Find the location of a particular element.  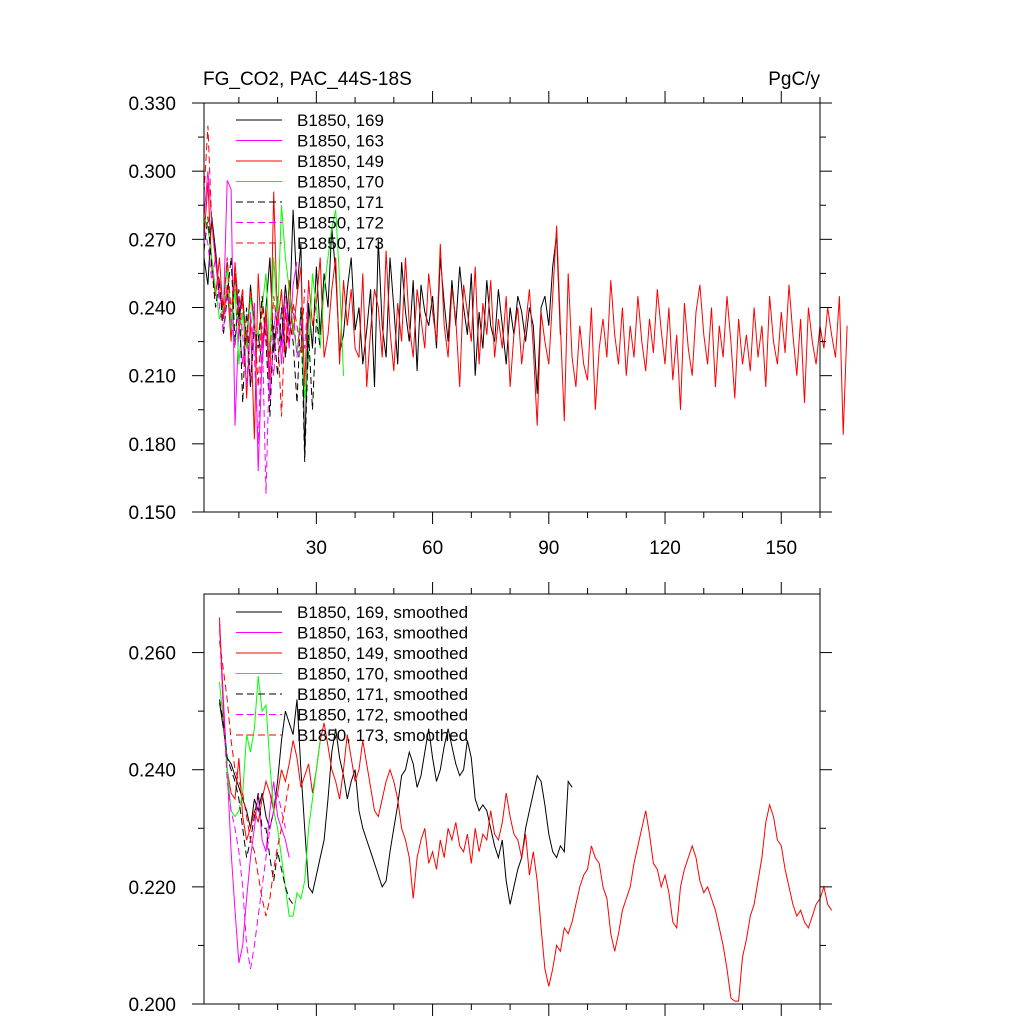

bottom-ytick-label-3: 0.240 is located at coordinates (152, 771).